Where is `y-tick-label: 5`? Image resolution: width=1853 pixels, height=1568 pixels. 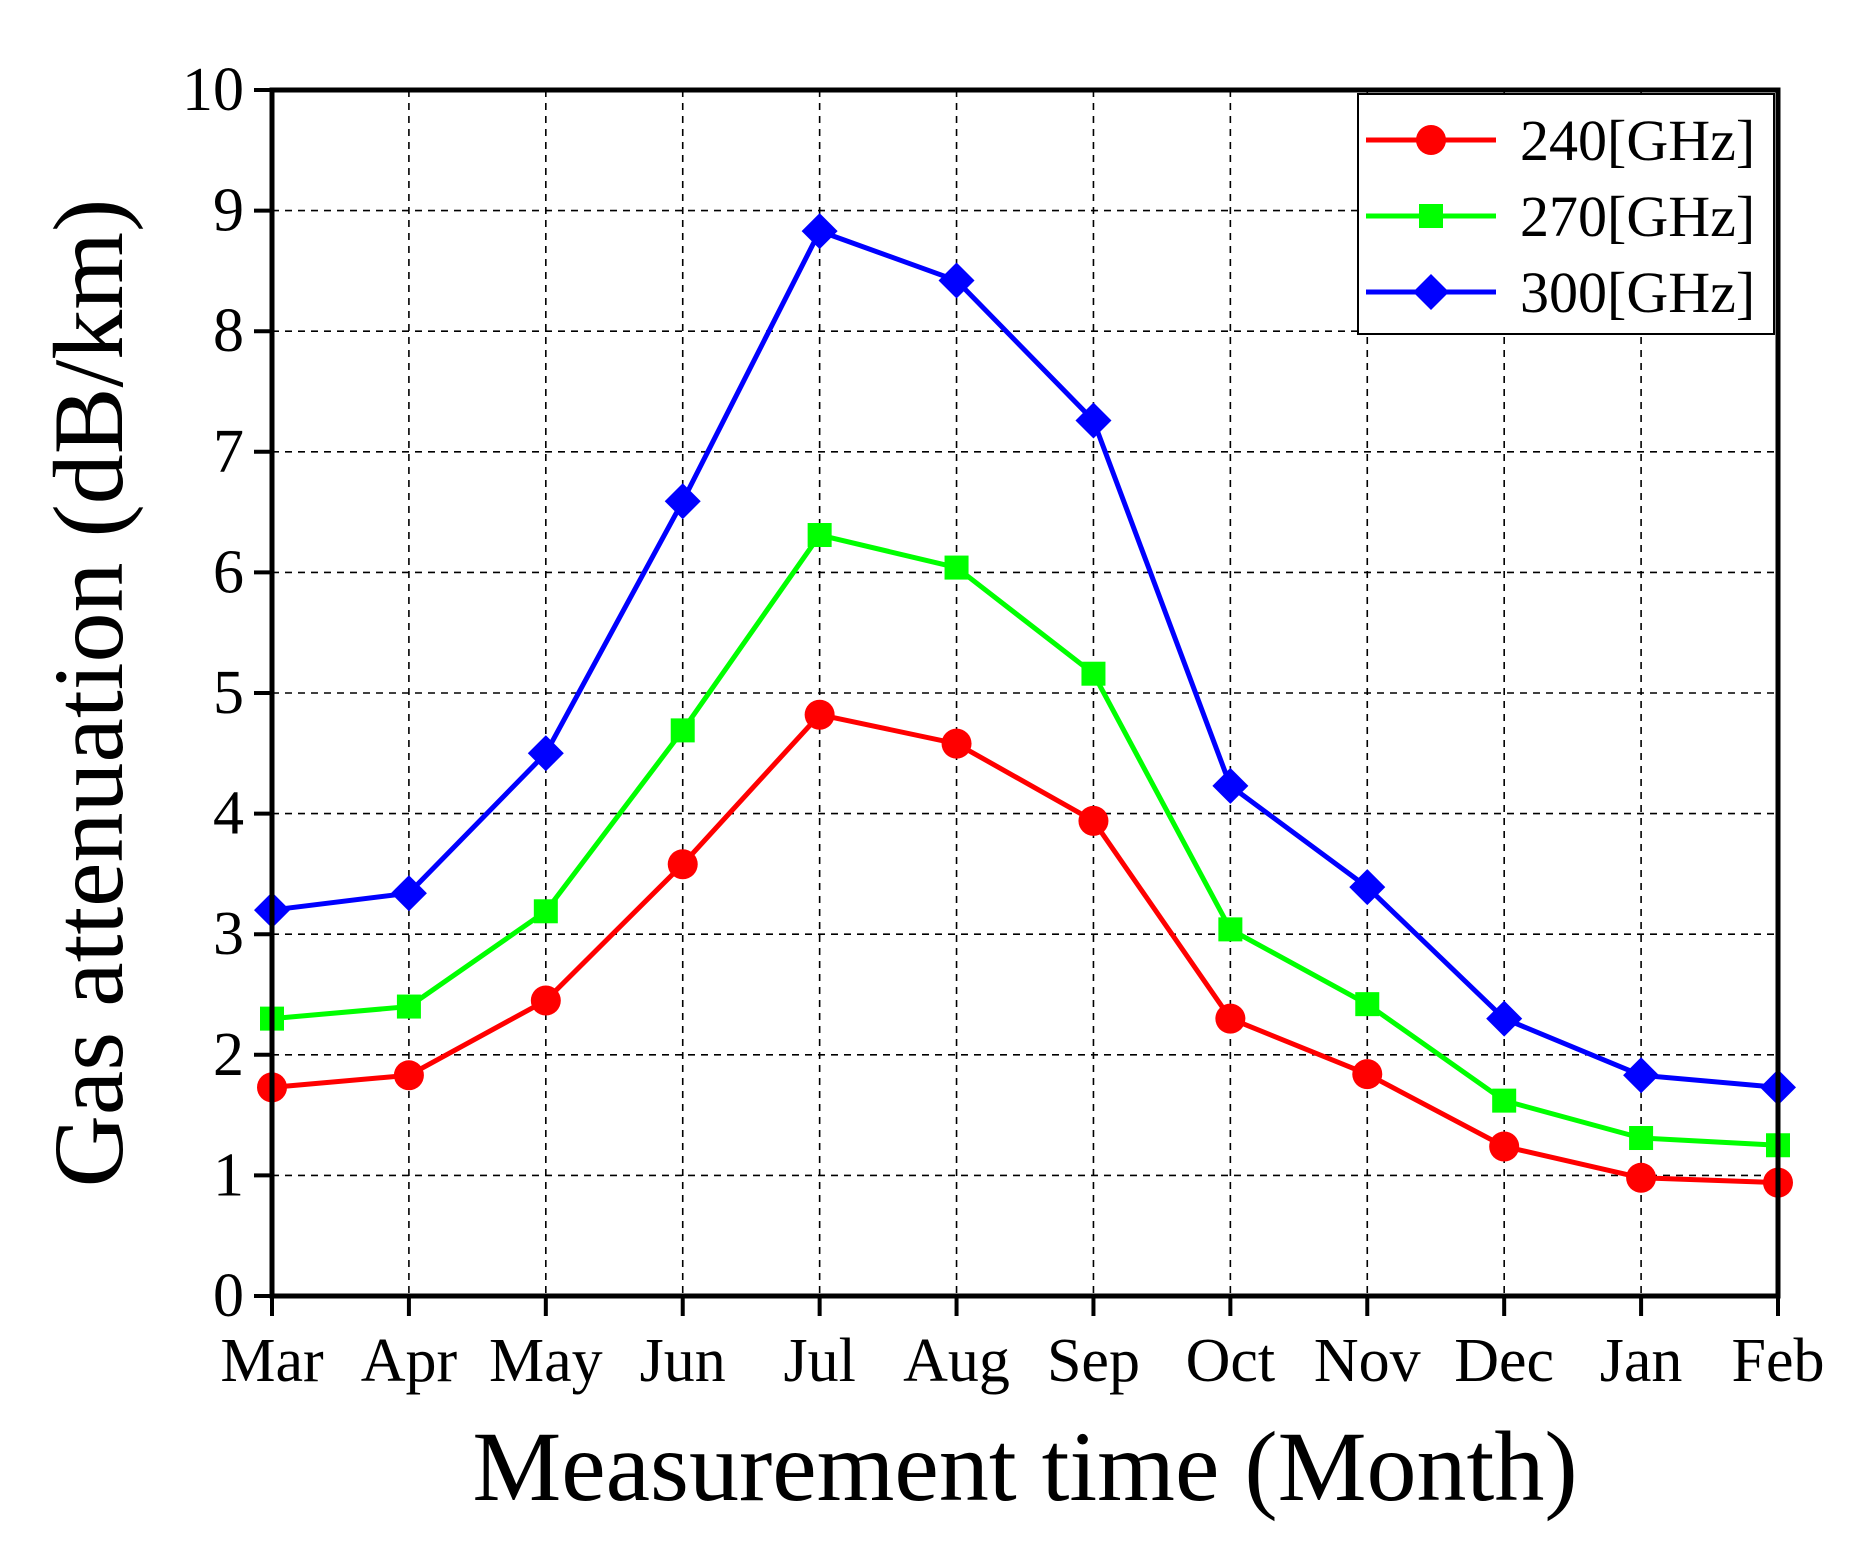 y-tick-label: 5 is located at coordinates (228, 693).